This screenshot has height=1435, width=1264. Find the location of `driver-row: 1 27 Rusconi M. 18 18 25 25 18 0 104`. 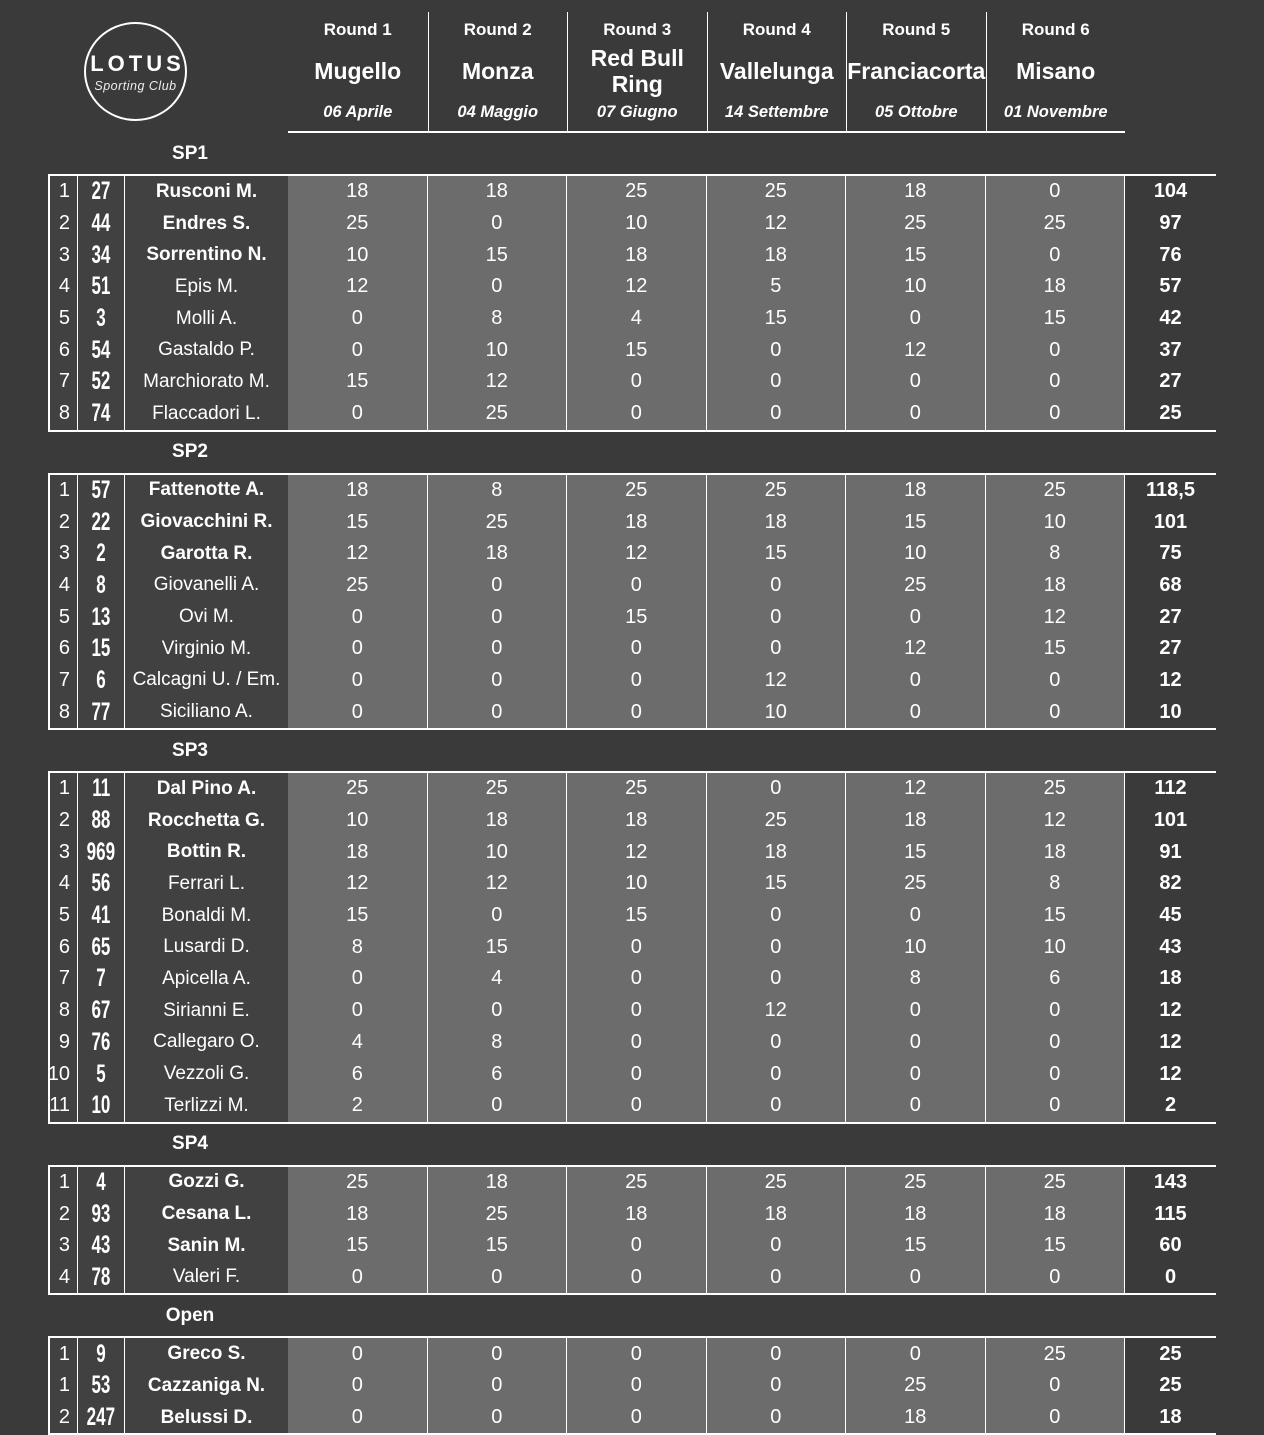

driver-row: 1 27 Rusconi M. 18 18 25 25 18 0 104 is located at coordinates (632, 192).